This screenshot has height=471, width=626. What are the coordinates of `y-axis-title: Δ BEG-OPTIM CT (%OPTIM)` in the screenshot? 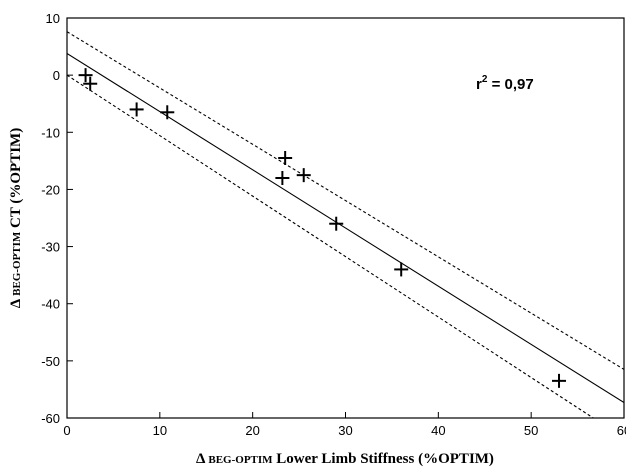 It's located at (16, 218).